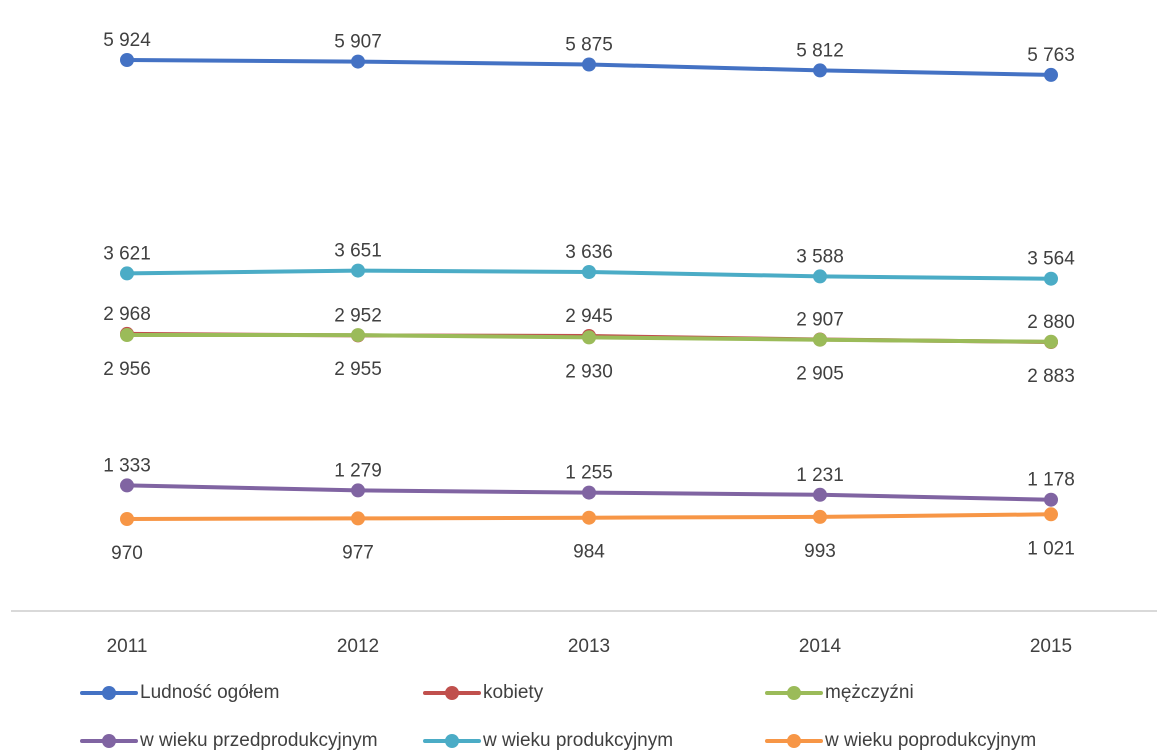 The width and height of the screenshot is (1157, 753). What do you see at coordinates (127, 465) in the screenshot?
I see `data-label: 1 333` at bounding box center [127, 465].